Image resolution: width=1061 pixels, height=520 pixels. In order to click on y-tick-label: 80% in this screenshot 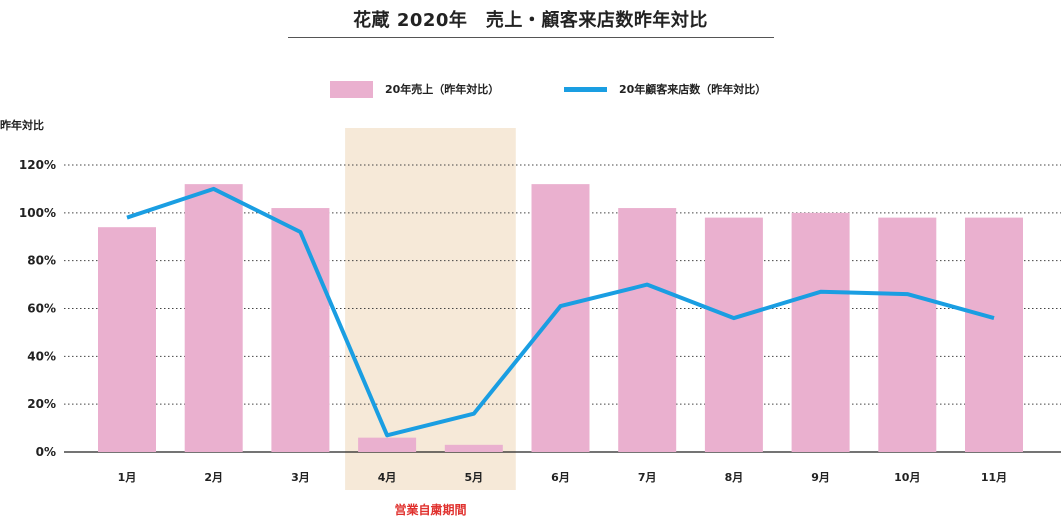, I will do `click(41, 261)`.